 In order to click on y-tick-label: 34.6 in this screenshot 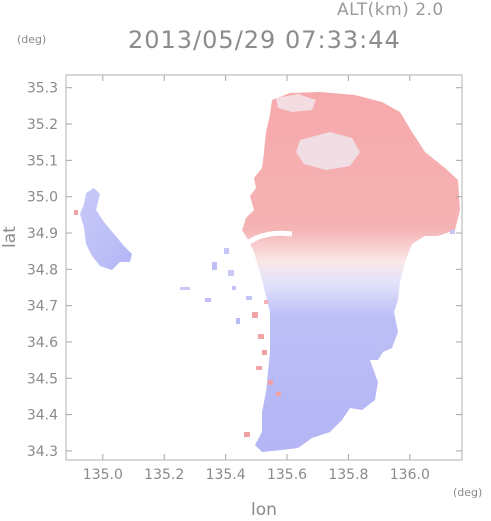, I will do `click(42, 343)`.